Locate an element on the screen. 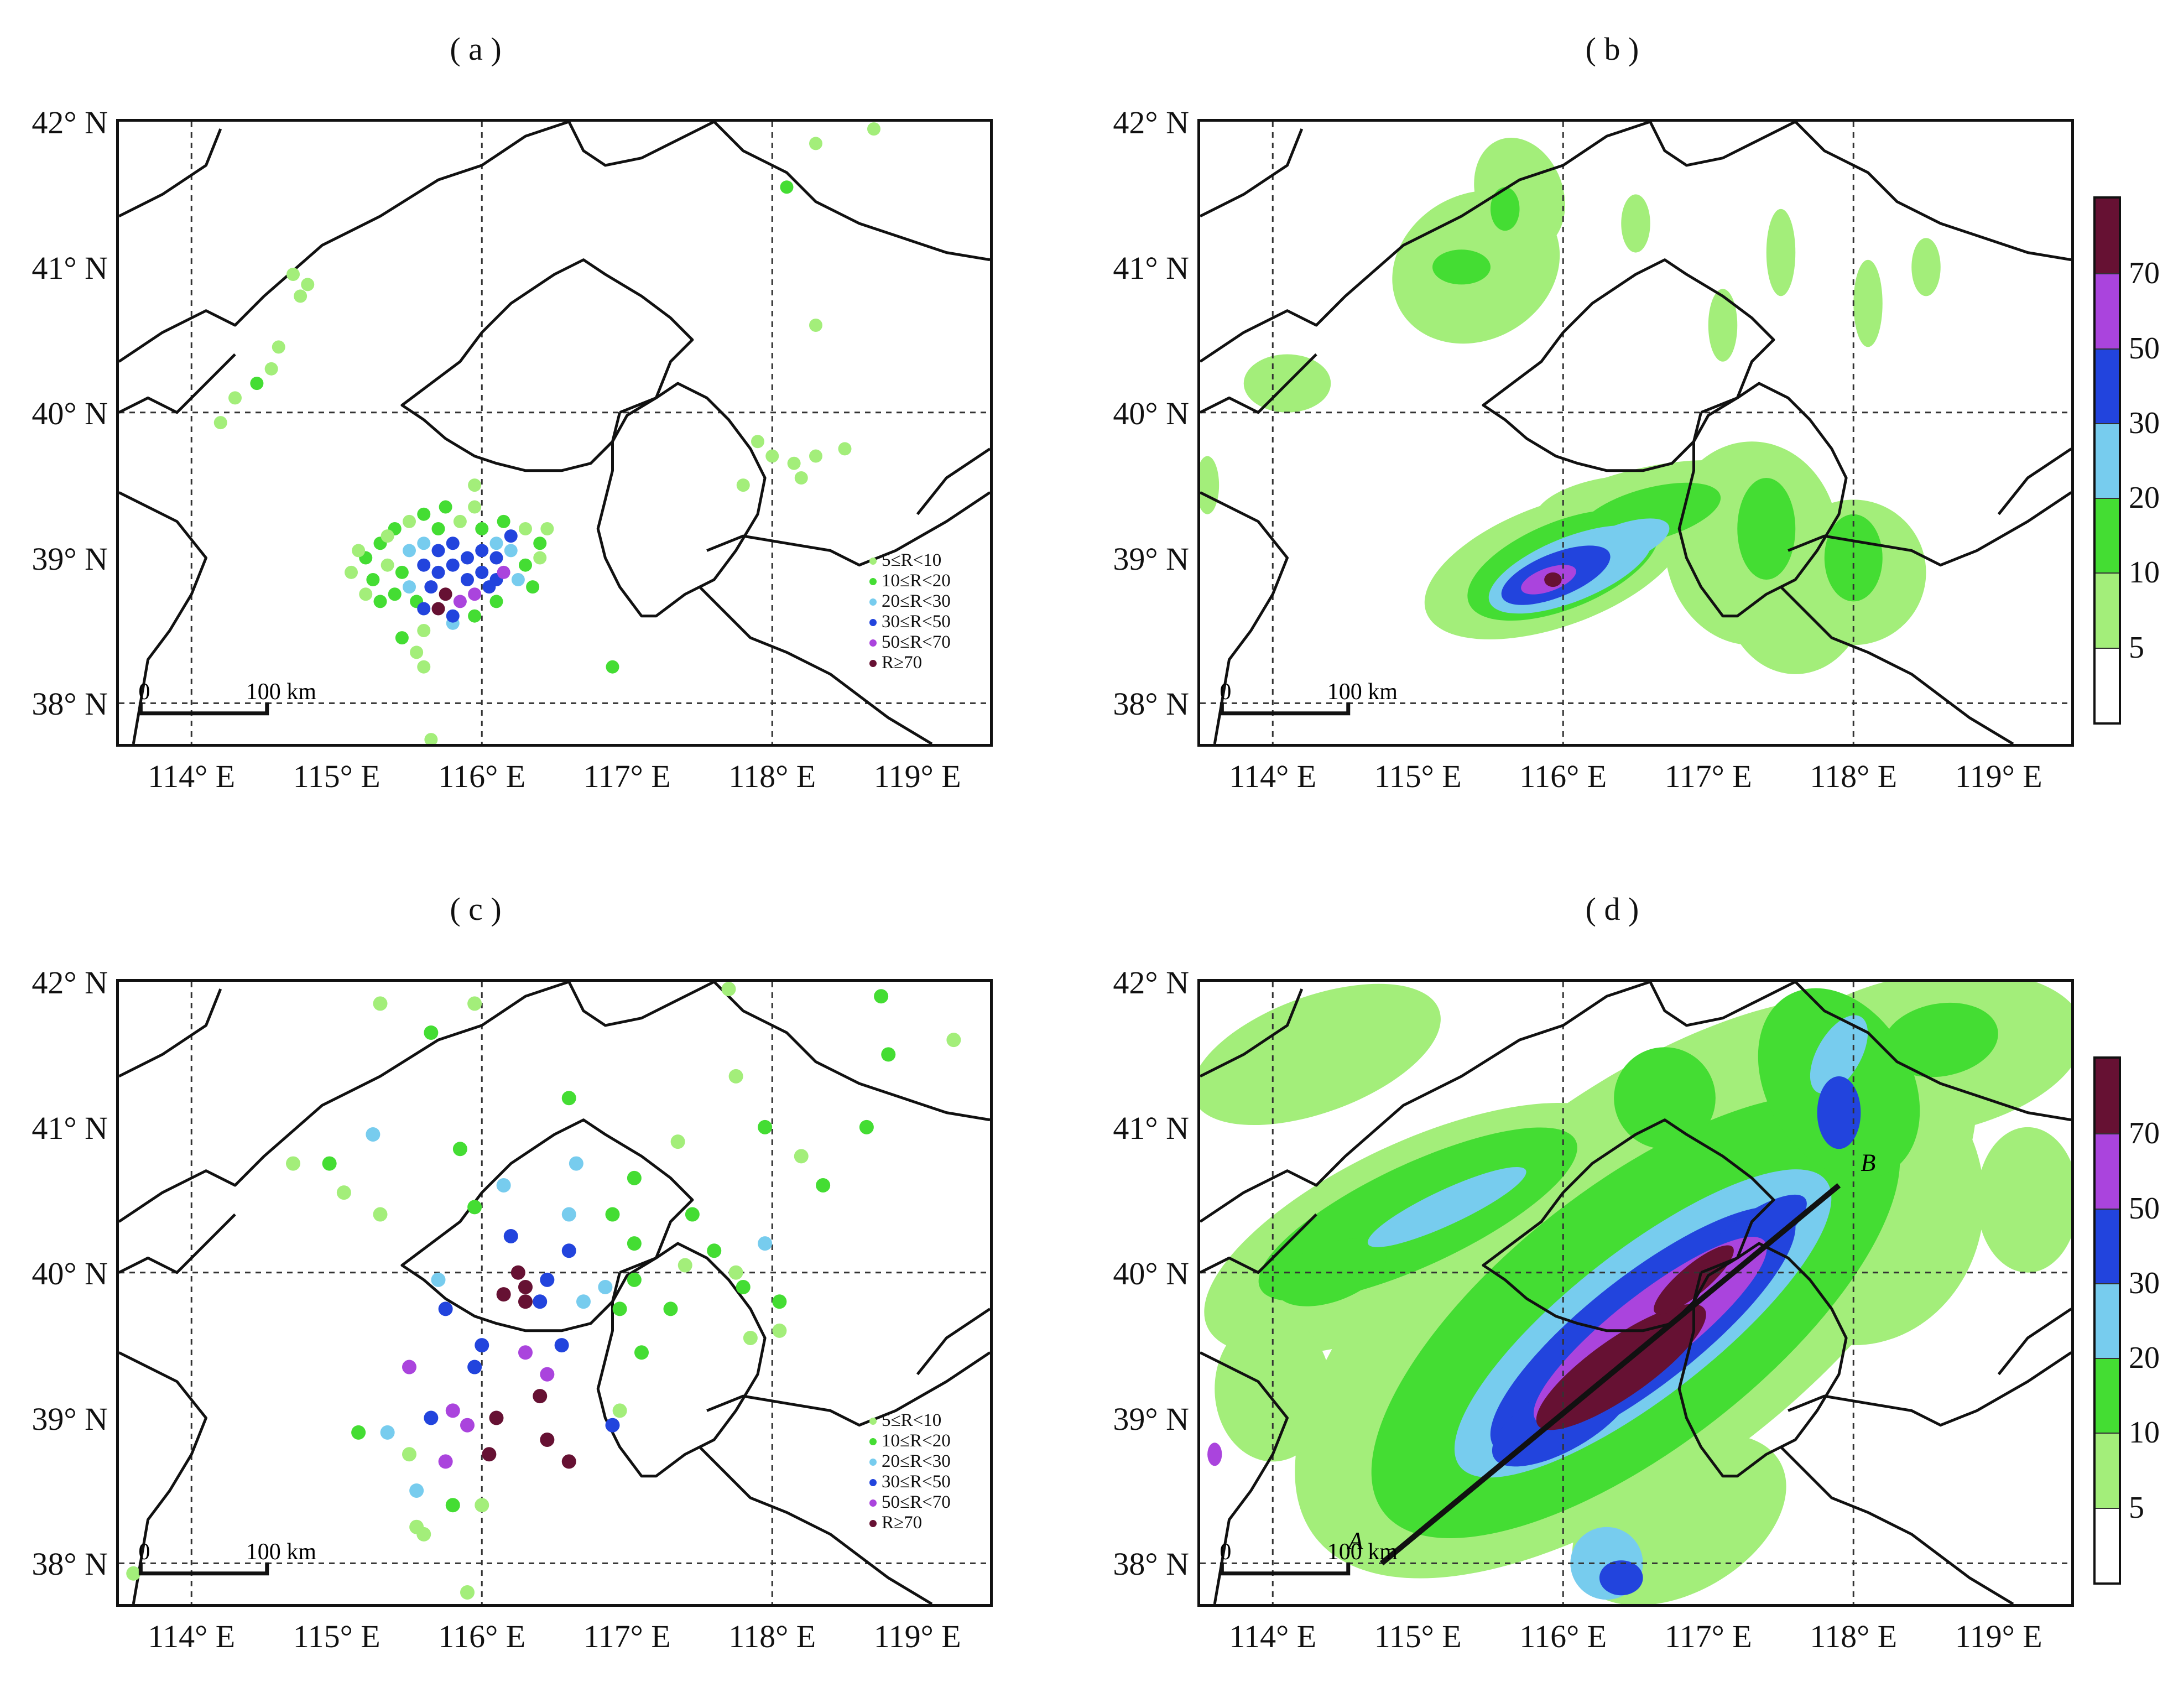 The image size is (2173, 1708). legend-label: 30≤R<50 is located at coordinates (916, 1482).